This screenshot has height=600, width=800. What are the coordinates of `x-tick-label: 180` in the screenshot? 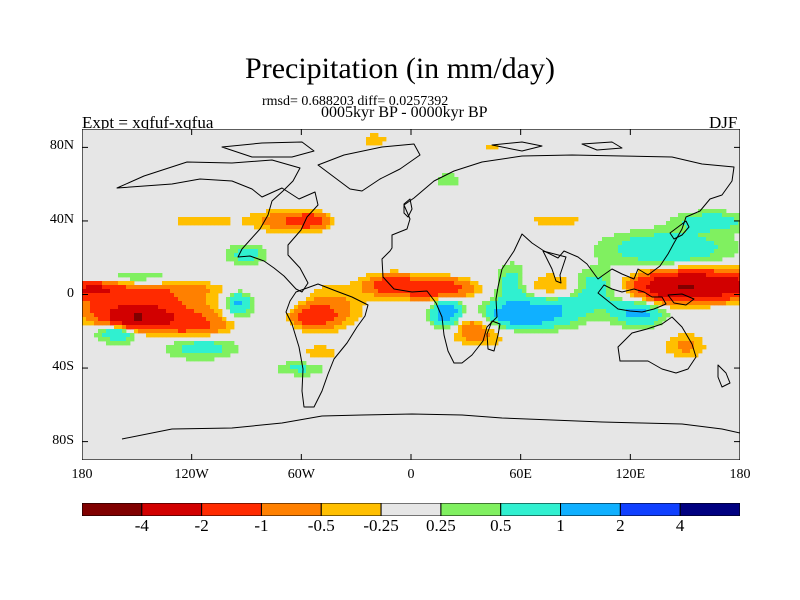 It's located at (740, 474).